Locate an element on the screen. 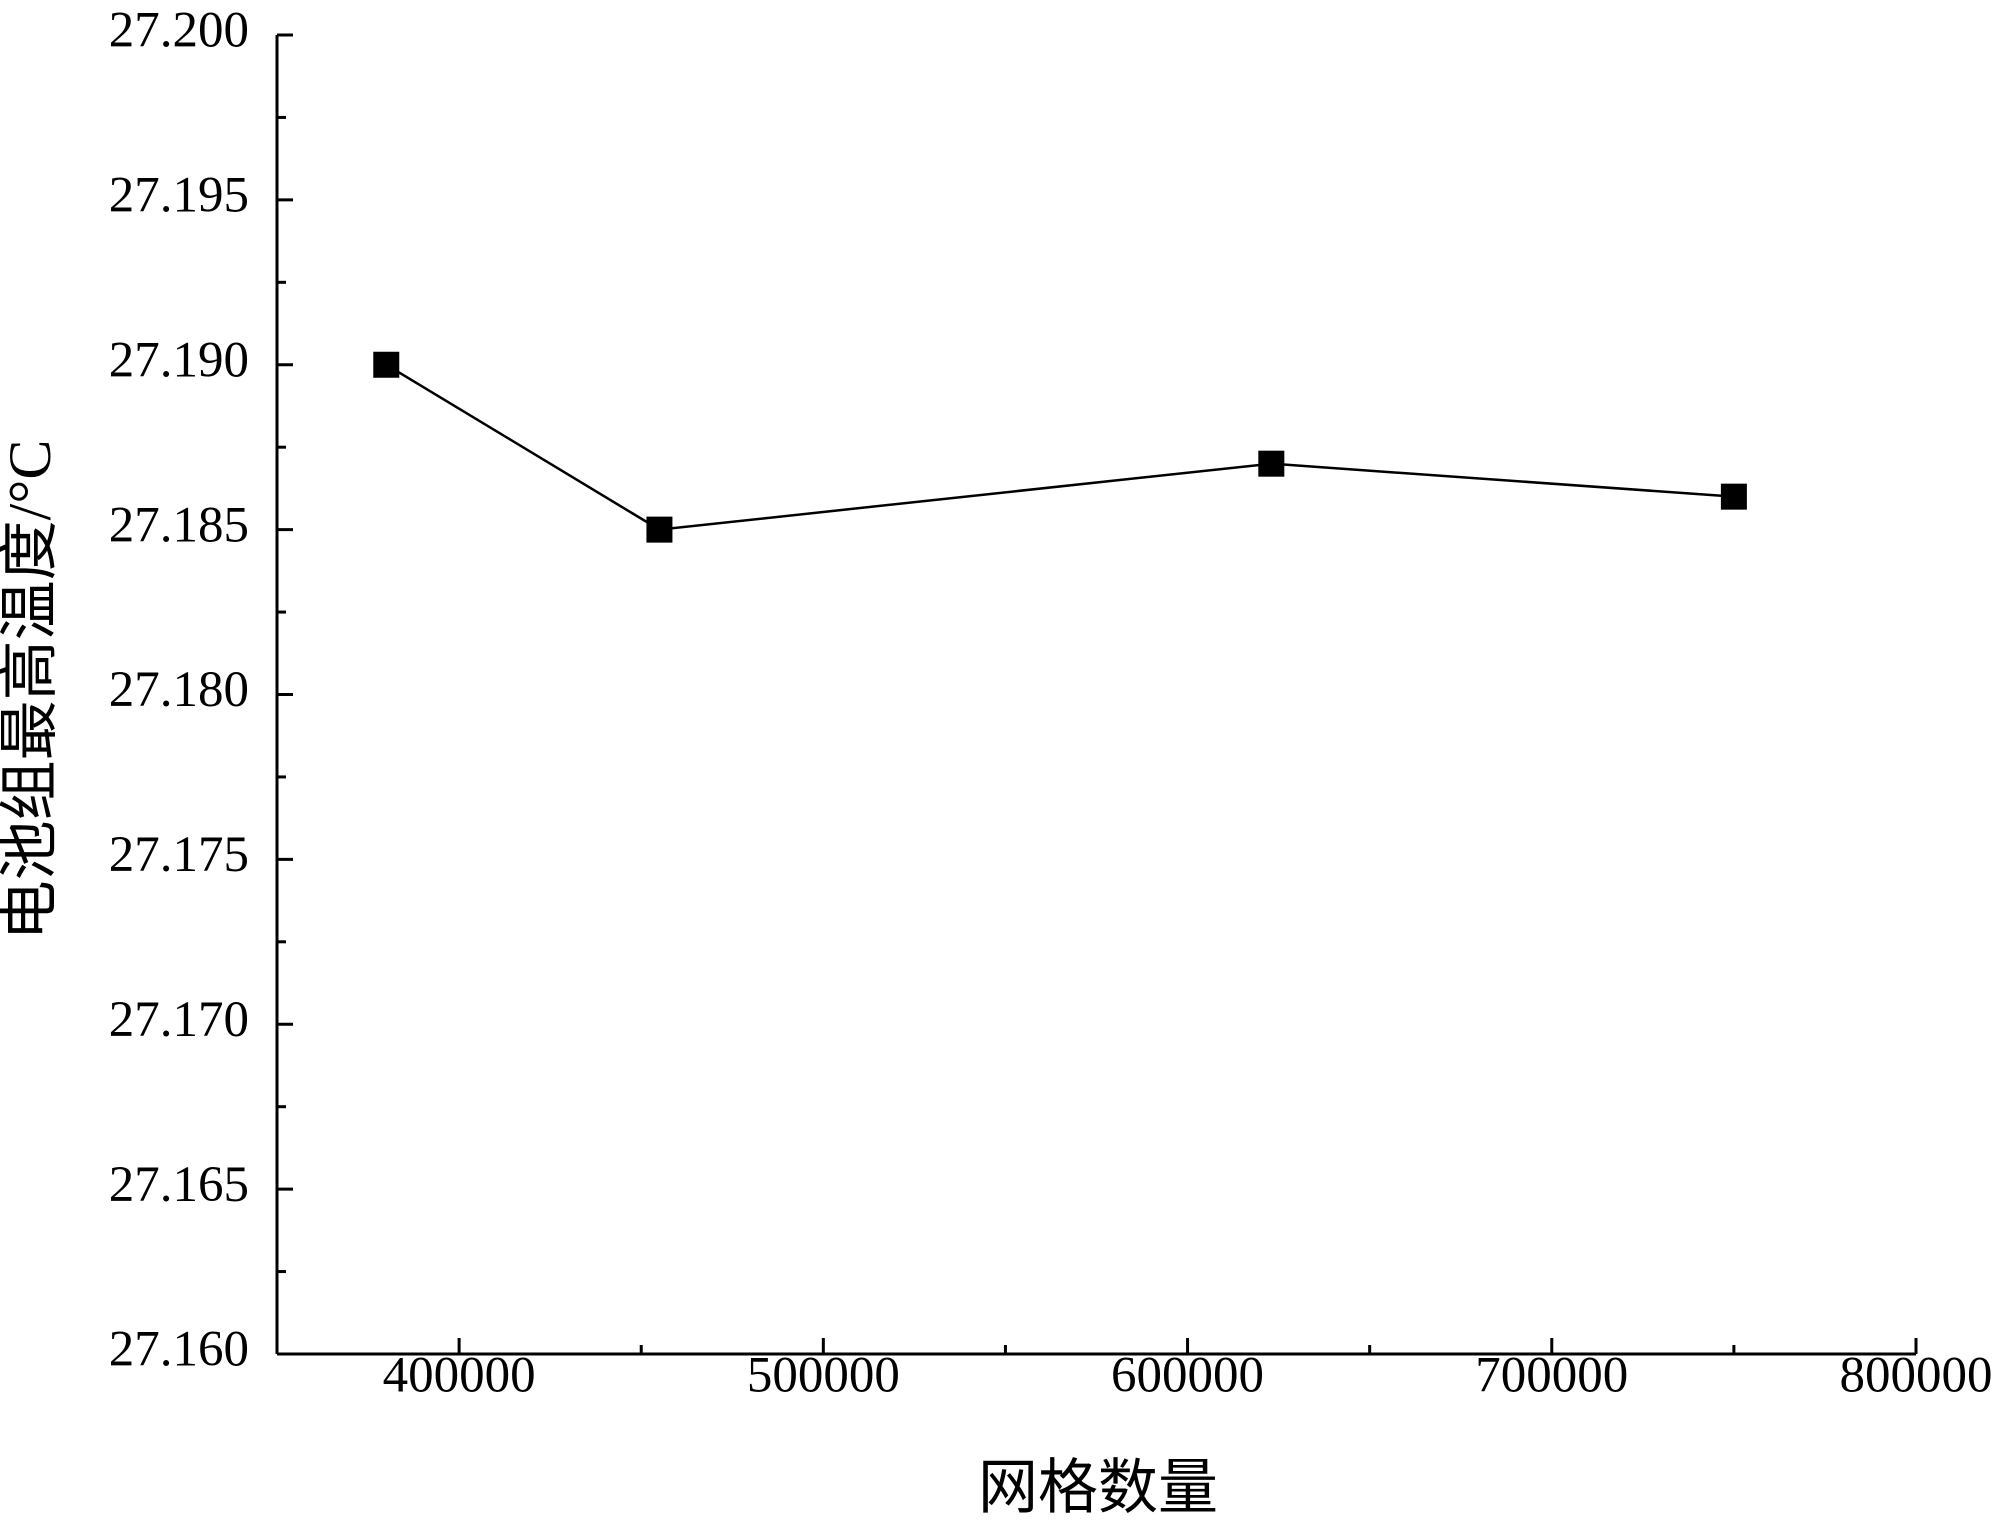 The height and width of the screenshot is (1530, 2000). y-tick-label: 27.200 is located at coordinates (179, 31).